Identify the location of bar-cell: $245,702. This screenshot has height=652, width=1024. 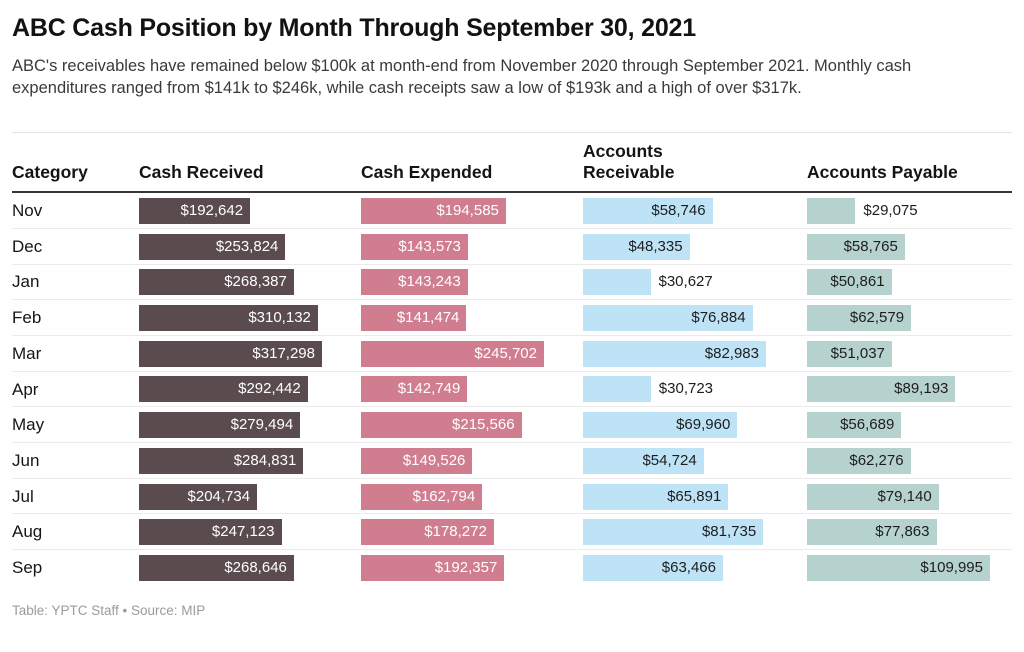
(472, 354).